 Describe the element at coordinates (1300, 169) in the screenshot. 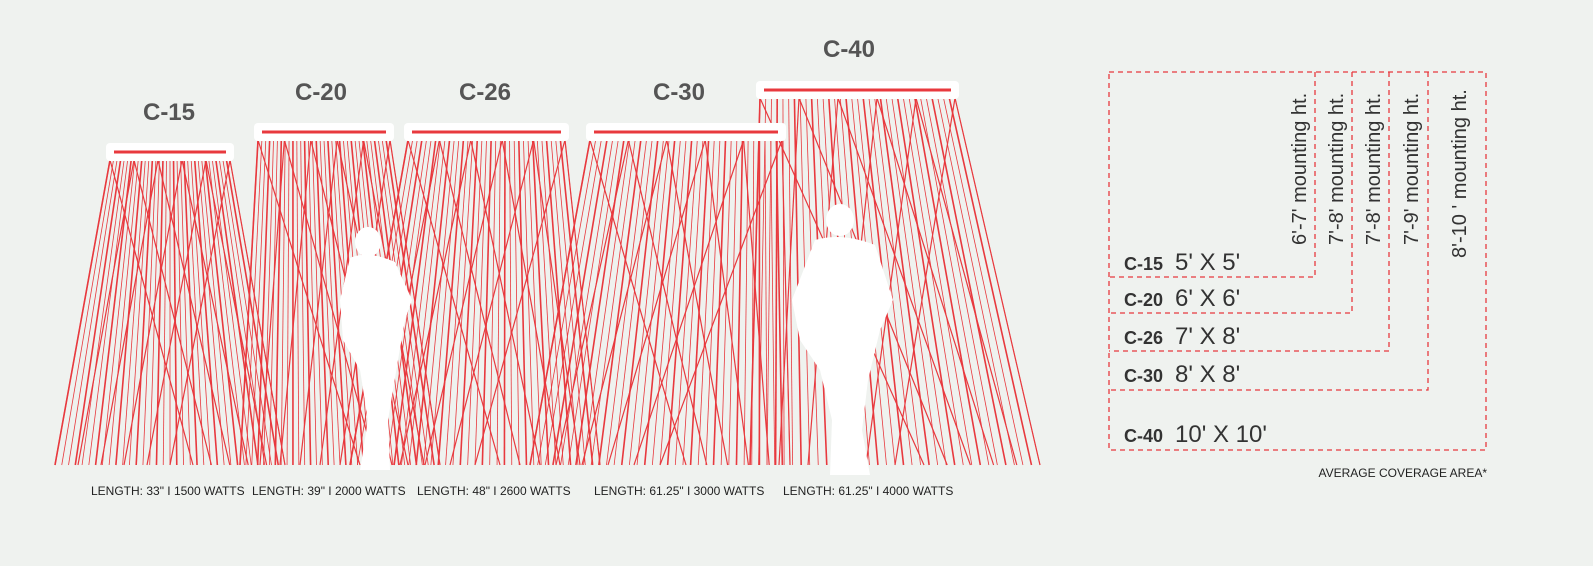

I see `row-mounting: 6'-7' mounting ht.` at that location.